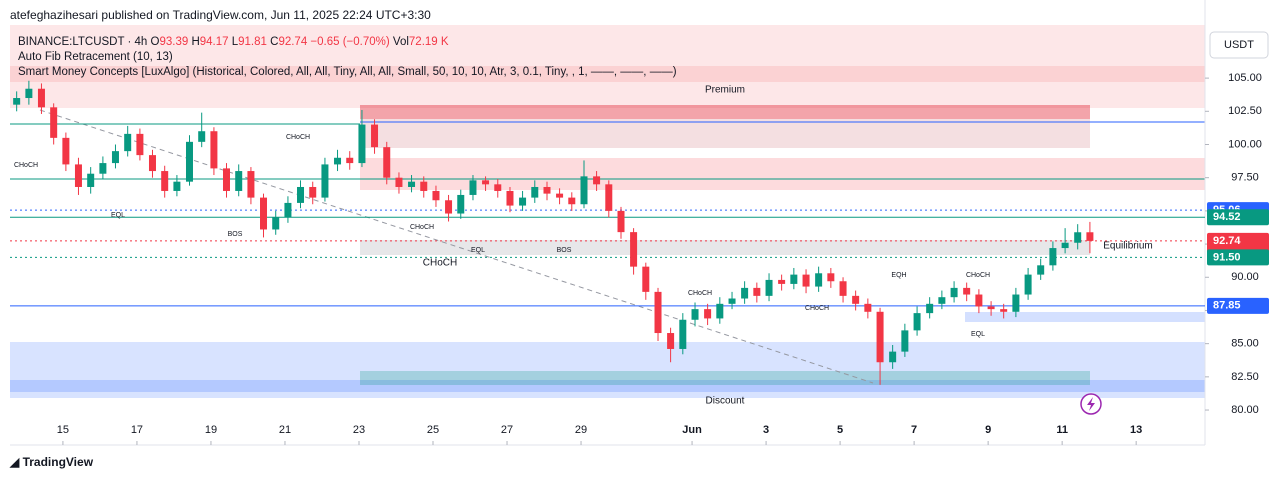 The image size is (1281, 480). Describe the element at coordinates (285, 430) in the screenshot. I see `x-tick-label: 21` at that location.